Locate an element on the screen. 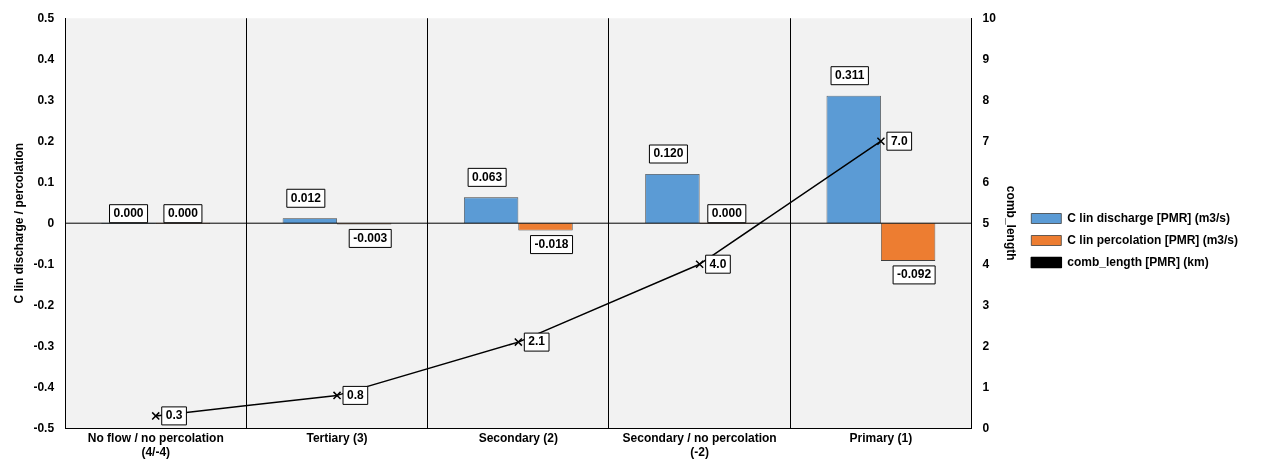 This screenshot has height=474, width=1270. y-tick-label: 0 is located at coordinates (51, 222).